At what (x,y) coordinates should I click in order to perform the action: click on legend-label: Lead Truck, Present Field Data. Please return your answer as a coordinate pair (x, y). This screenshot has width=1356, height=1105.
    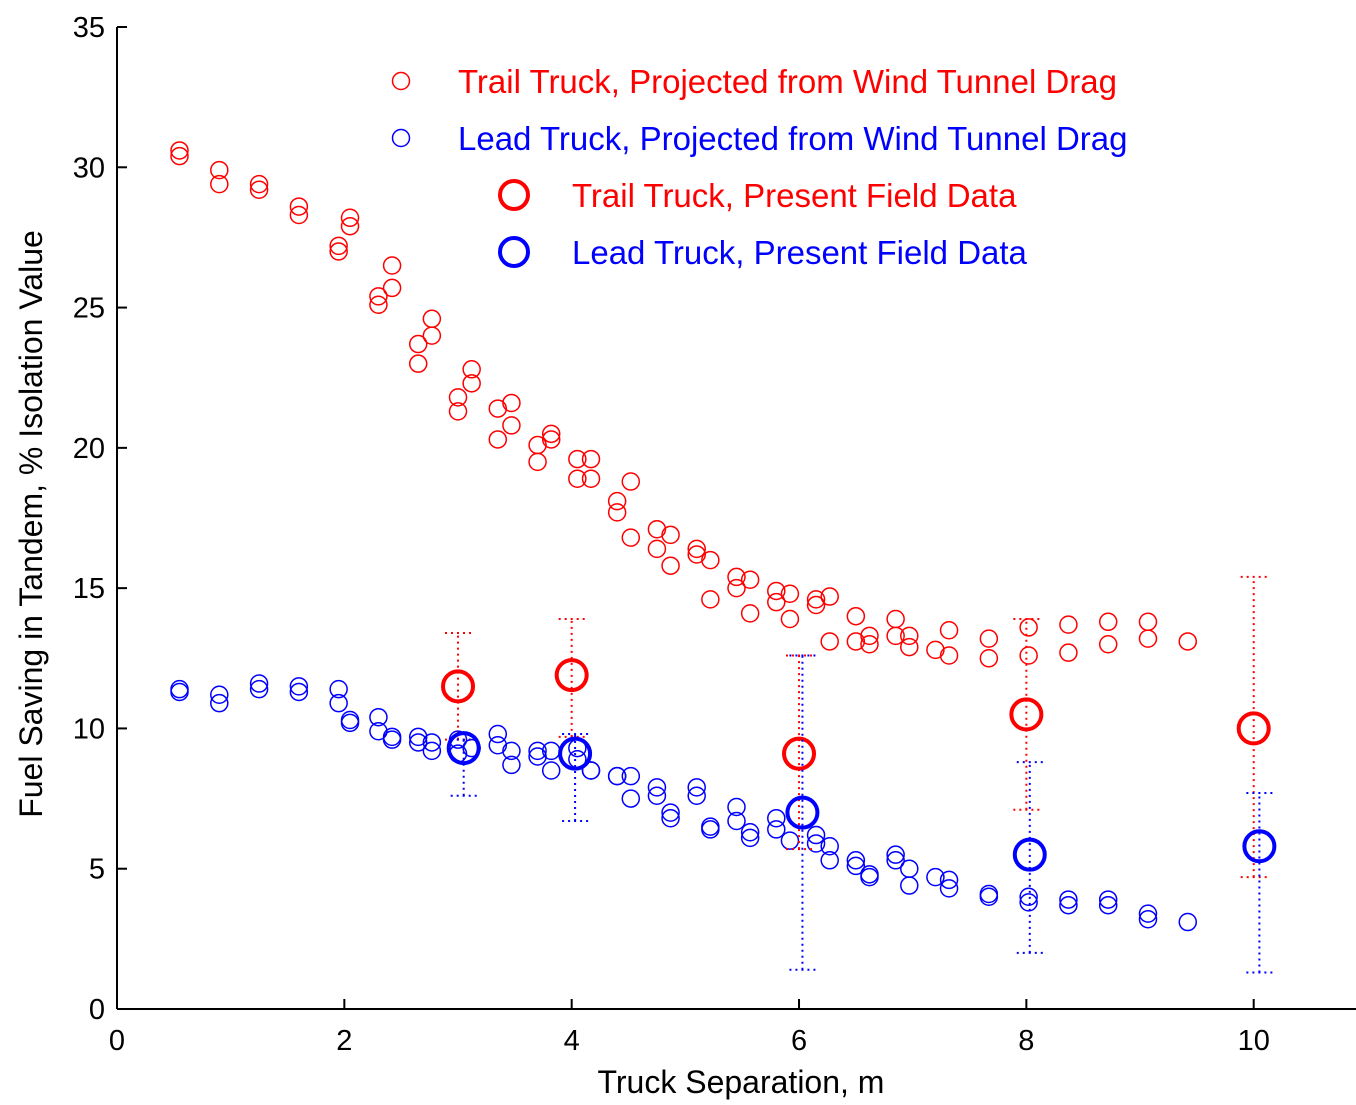
    Looking at the image, I should click on (800, 252).